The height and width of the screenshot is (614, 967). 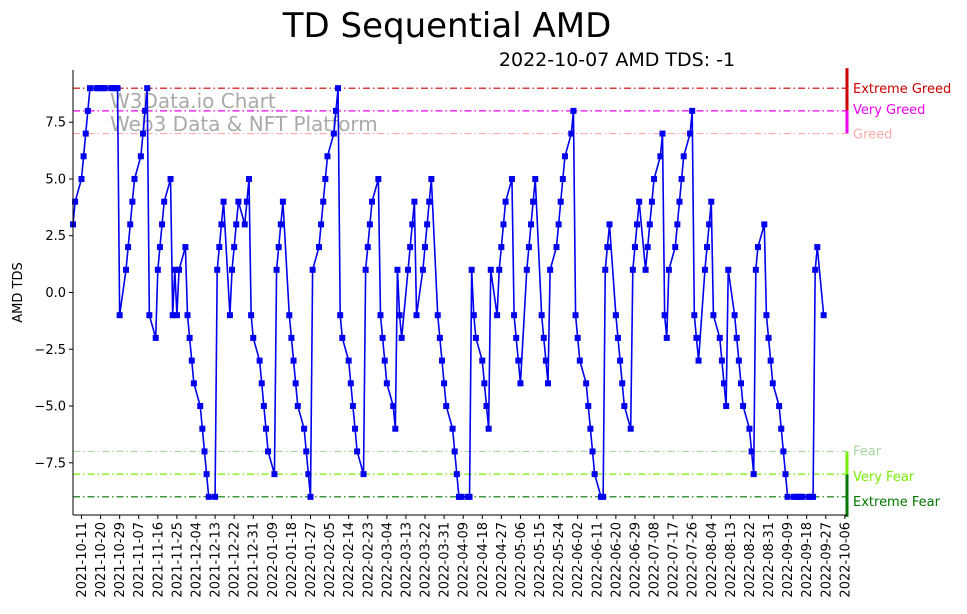 I want to click on chart-title: TD Sequential AMD, so click(x=447, y=26).